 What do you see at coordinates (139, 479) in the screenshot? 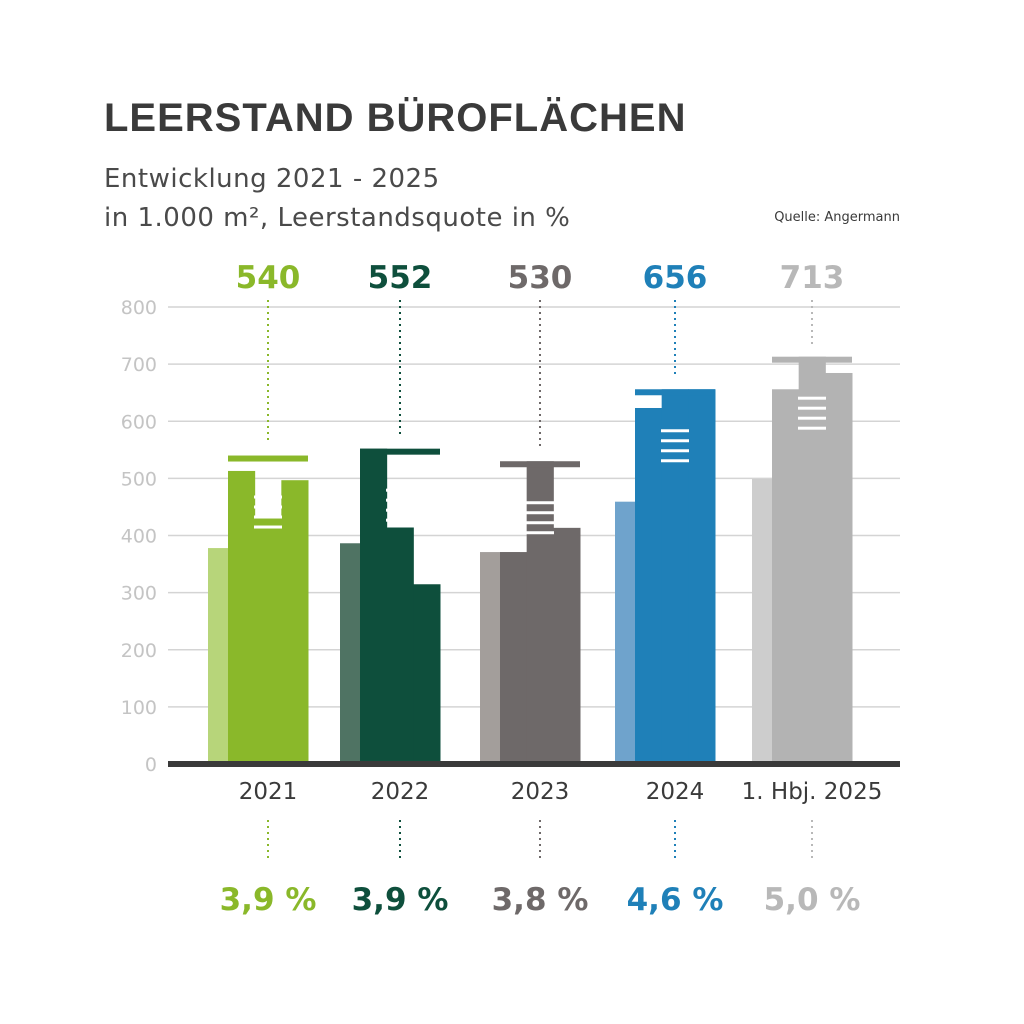
I see `y-tick-label: 500` at bounding box center [139, 479].